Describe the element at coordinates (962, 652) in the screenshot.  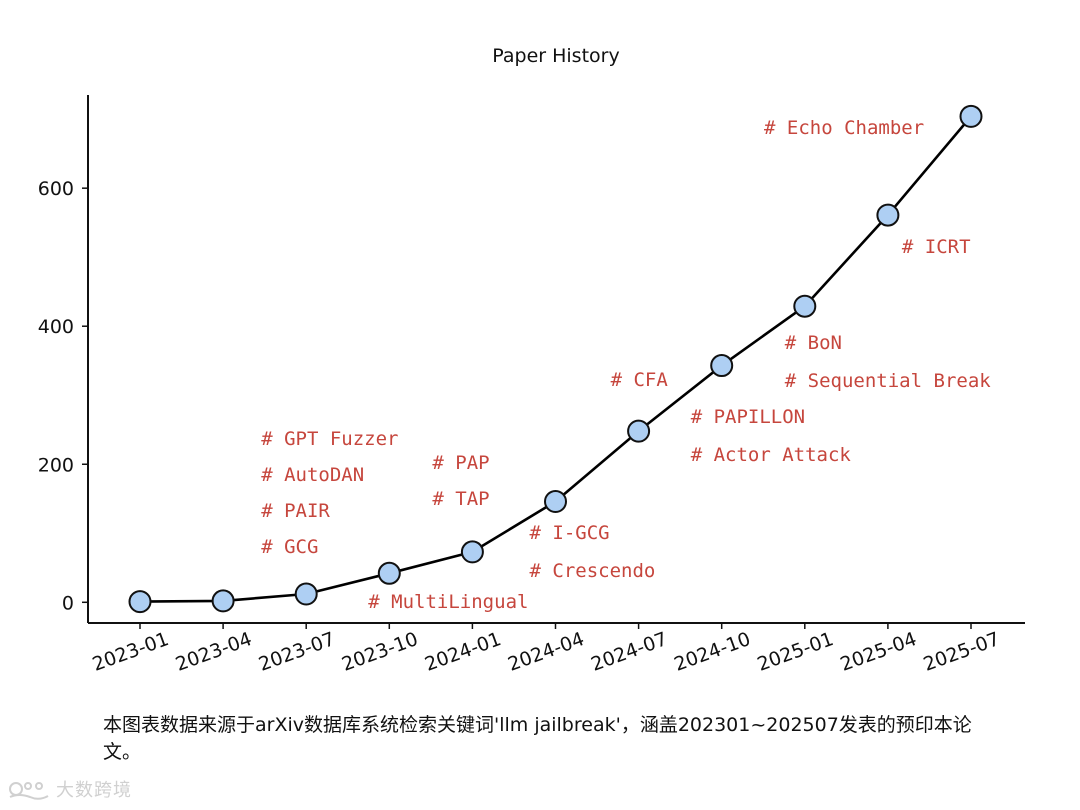
I see `x-tick-label: 2025-07` at that location.